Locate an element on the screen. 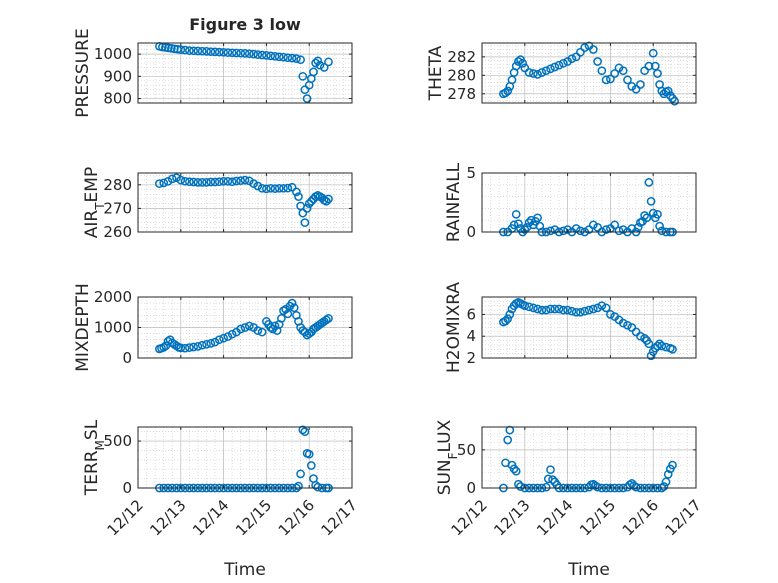  axes-box is located at coordinates (589, 457).